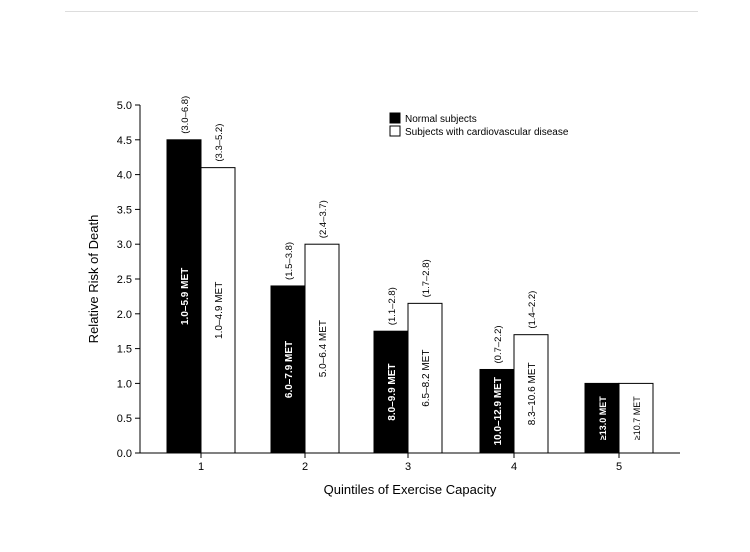 This screenshot has height=552, width=750. I want to click on legend-swatch-cvd, so click(395, 131).